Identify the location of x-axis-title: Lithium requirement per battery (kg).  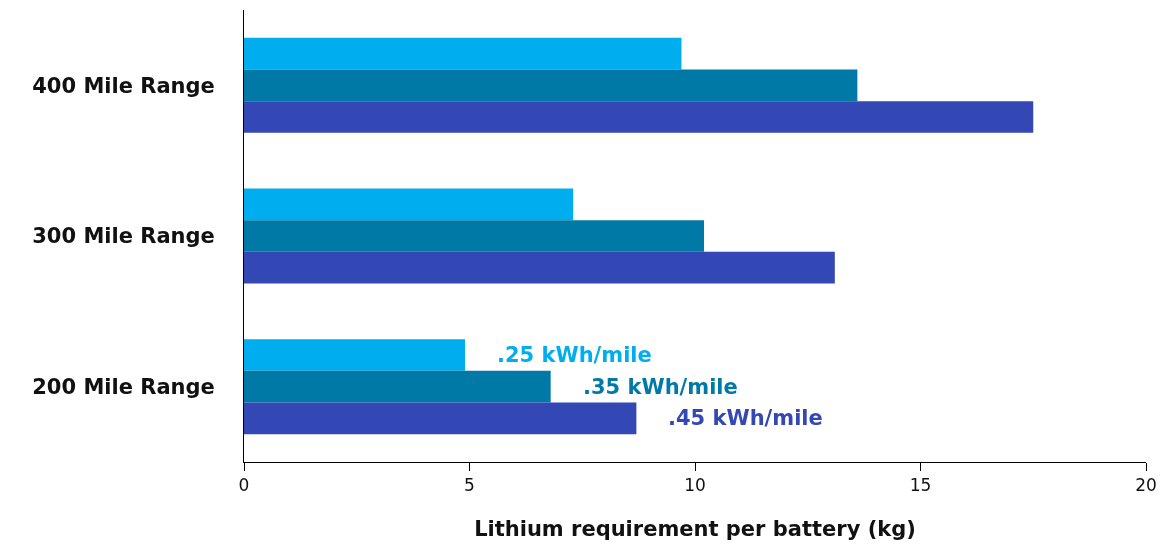
(695, 528).